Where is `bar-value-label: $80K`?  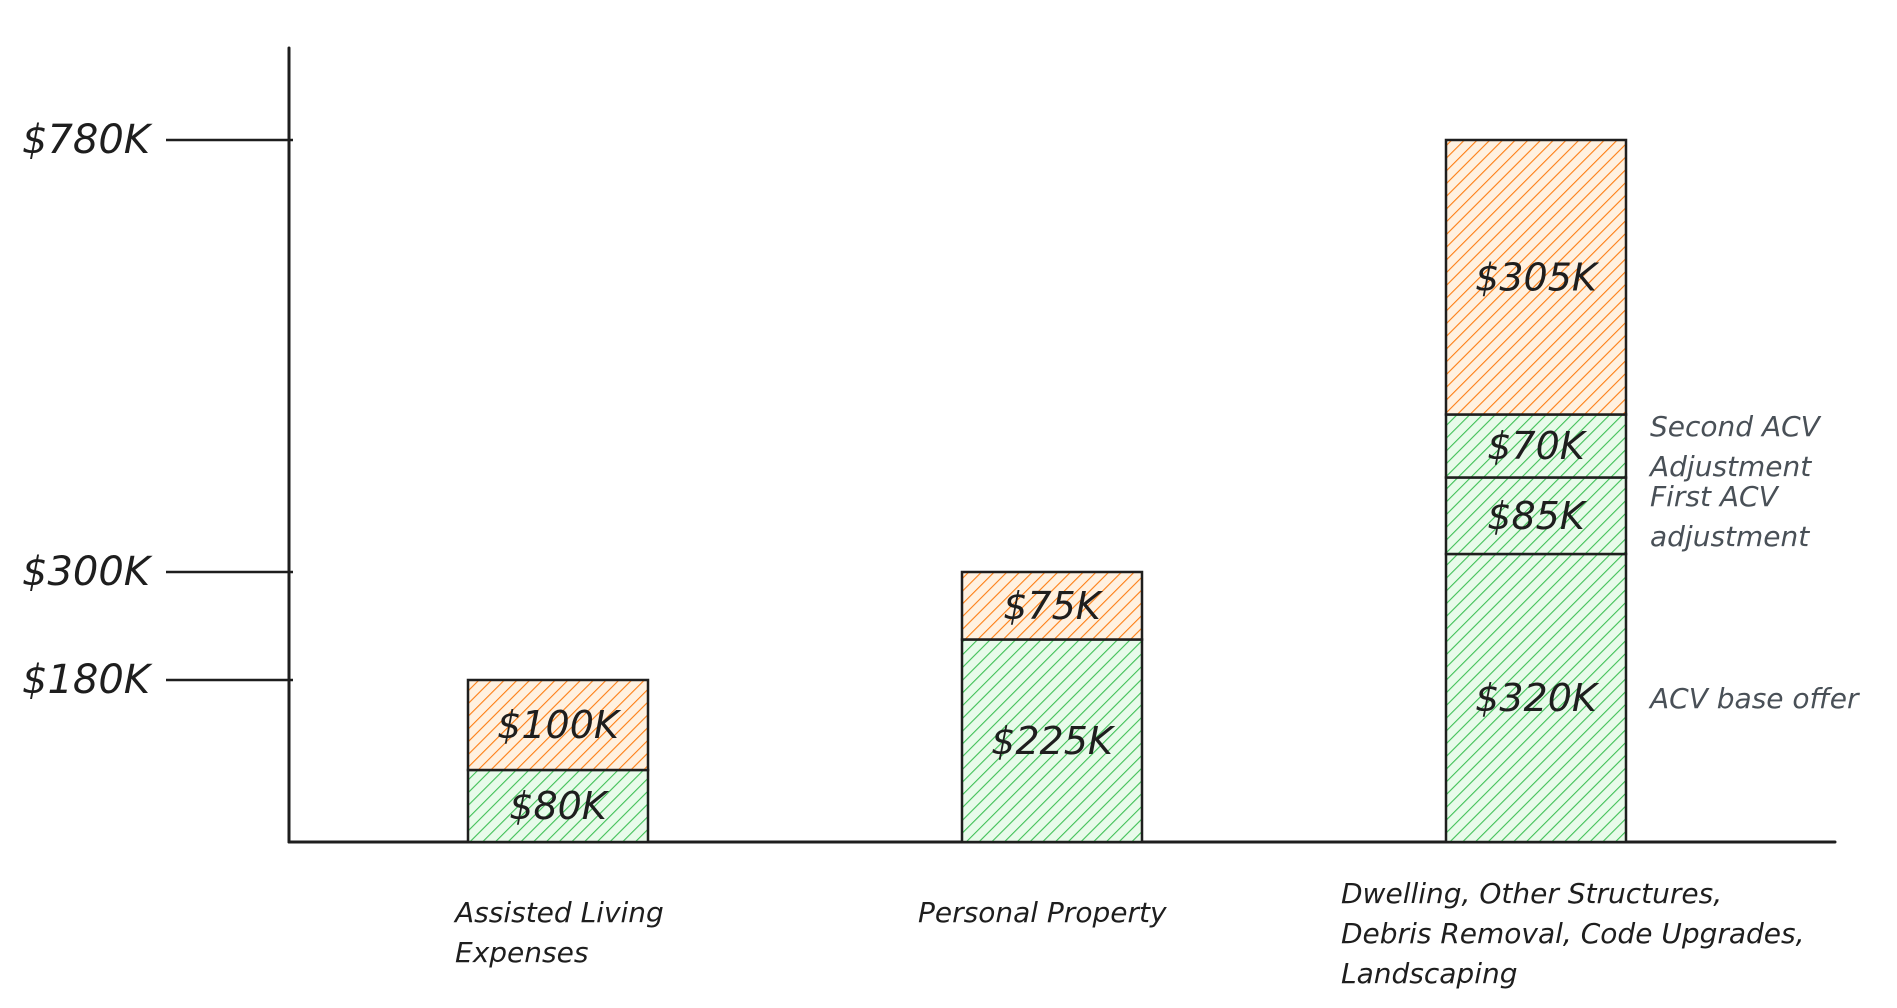 bar-value-label: $80K is located at coordinates (559, 806).